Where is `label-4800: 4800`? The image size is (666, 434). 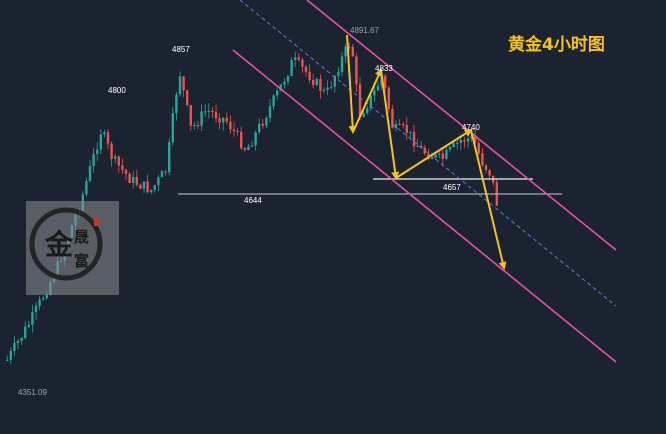
label-4800: 4800 is located at coordinates (117, 90).